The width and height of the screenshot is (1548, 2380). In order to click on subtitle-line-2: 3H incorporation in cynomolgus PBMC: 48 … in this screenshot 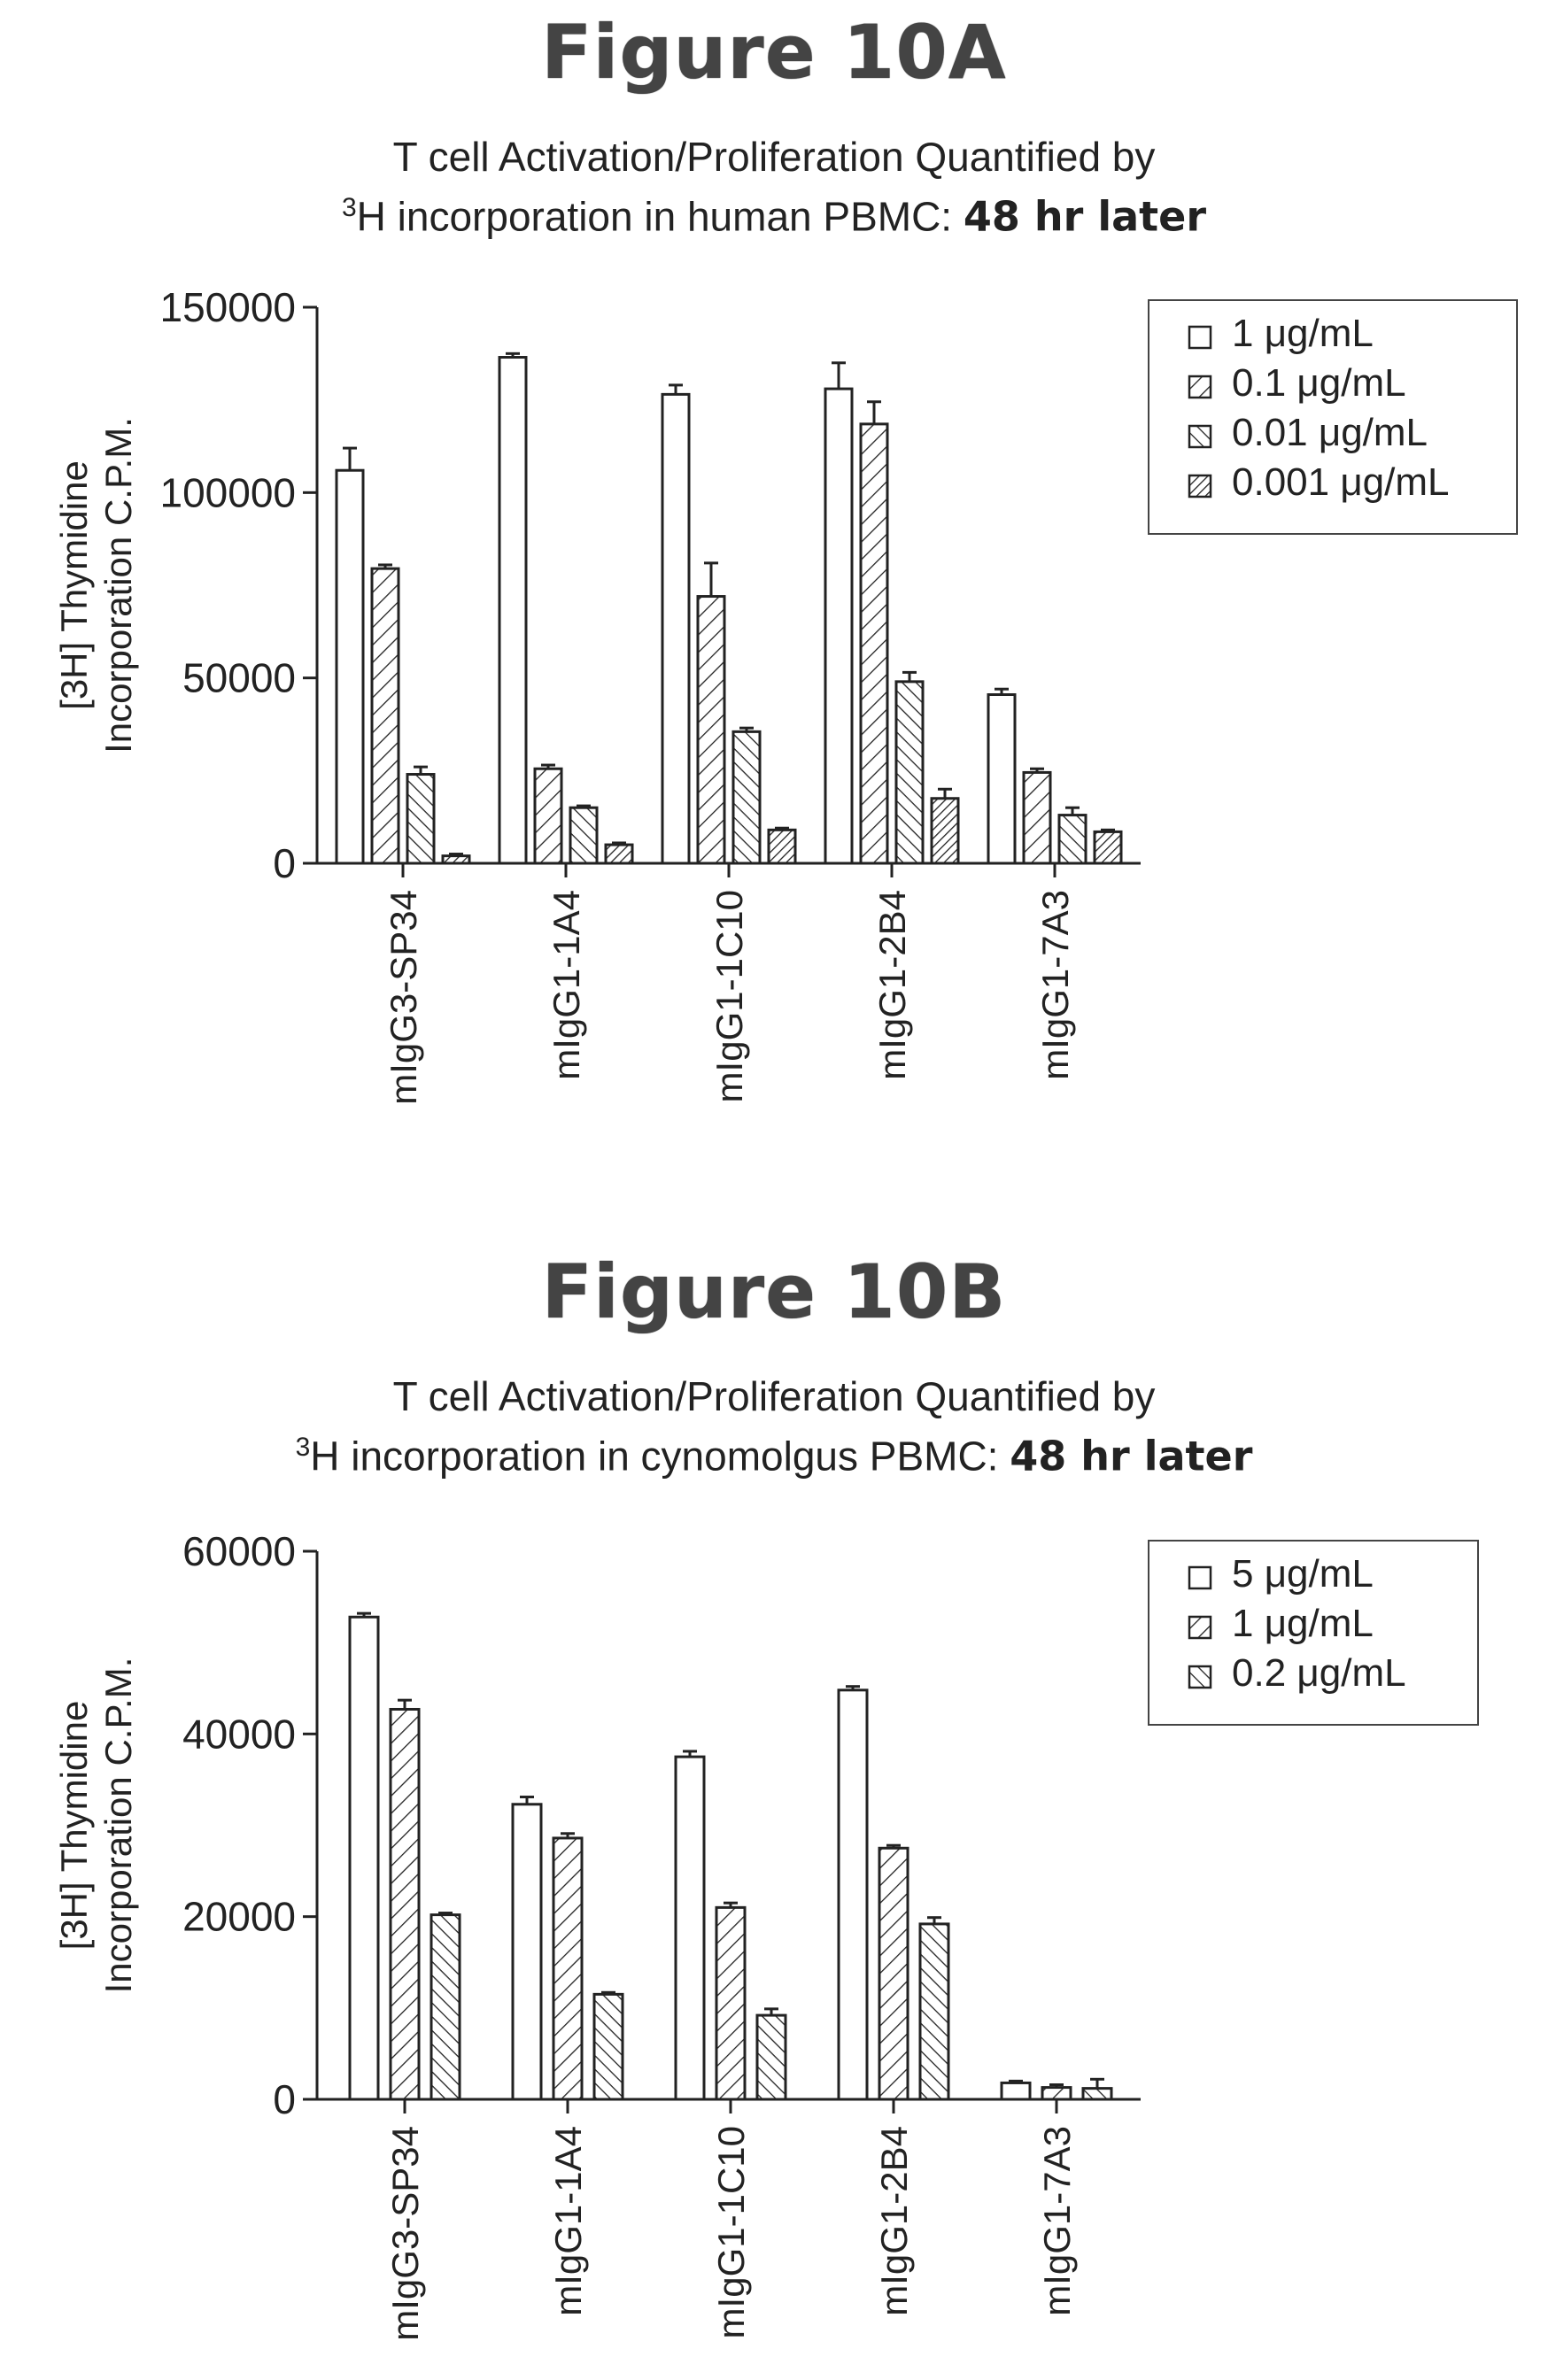, I will do `click(774, 1451)`.